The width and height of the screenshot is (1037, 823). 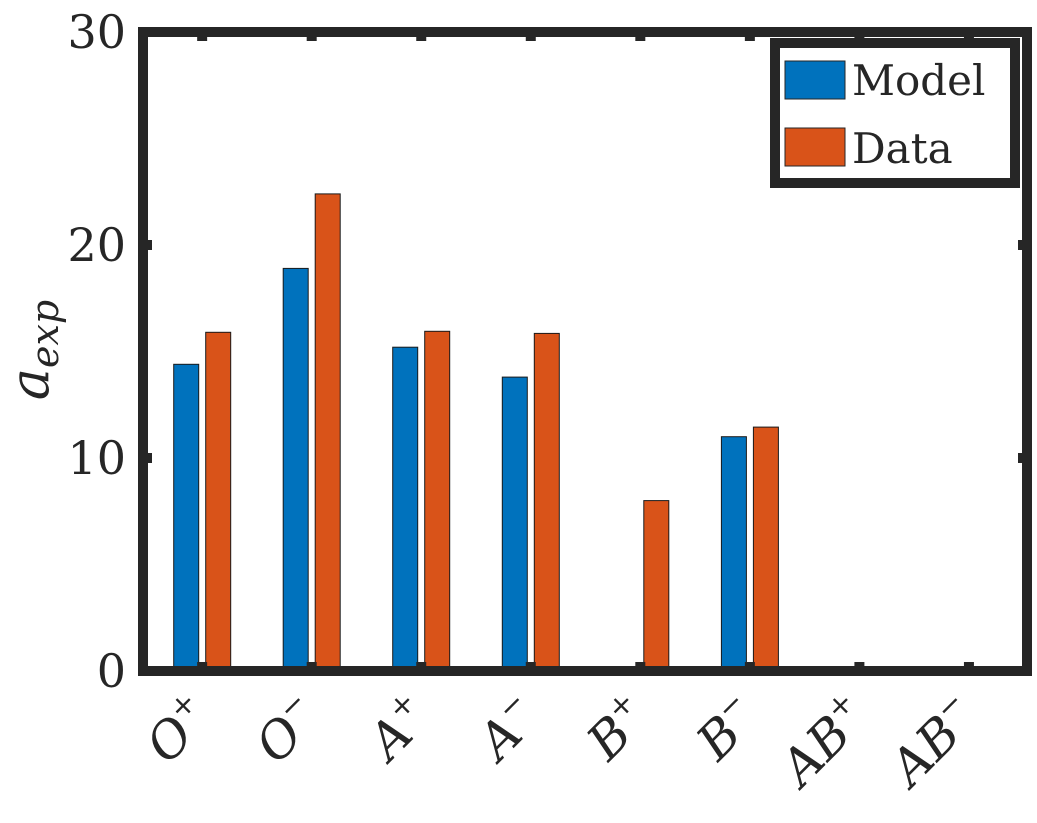 I want to click on y-tick-label-3: 30, so click(x=96, y=32).